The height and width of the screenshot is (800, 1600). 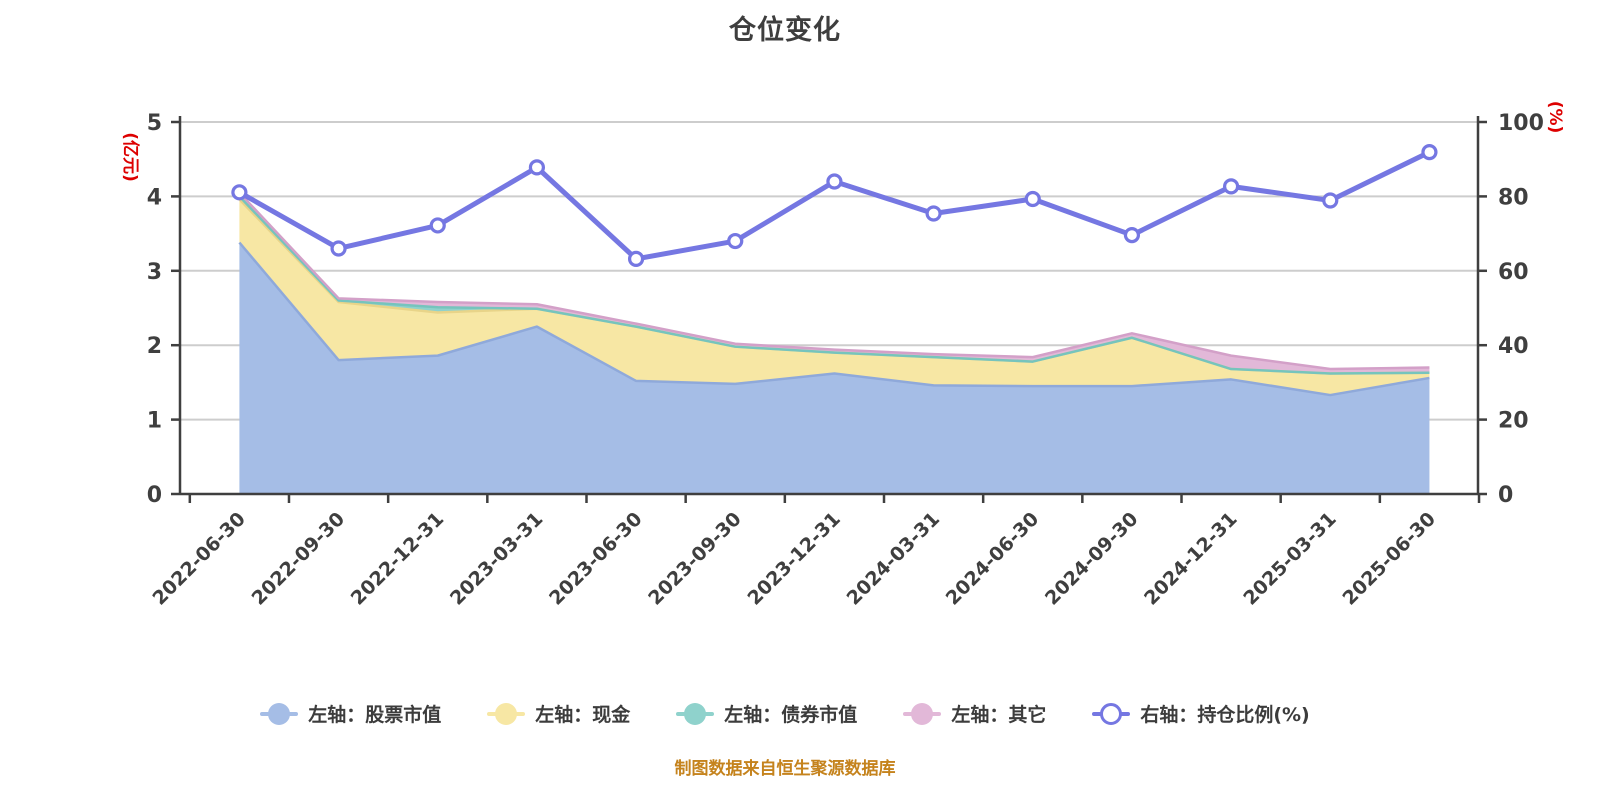 I want to click on x-axis-label: 2022-09-30, so click(x=299, y=559).